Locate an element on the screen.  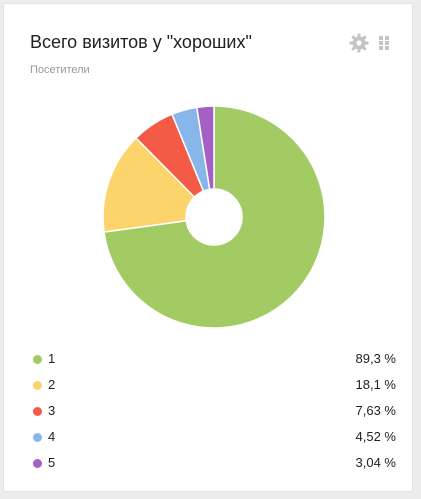
legend-value: 7,63 % is located at coordinates (375, 410).